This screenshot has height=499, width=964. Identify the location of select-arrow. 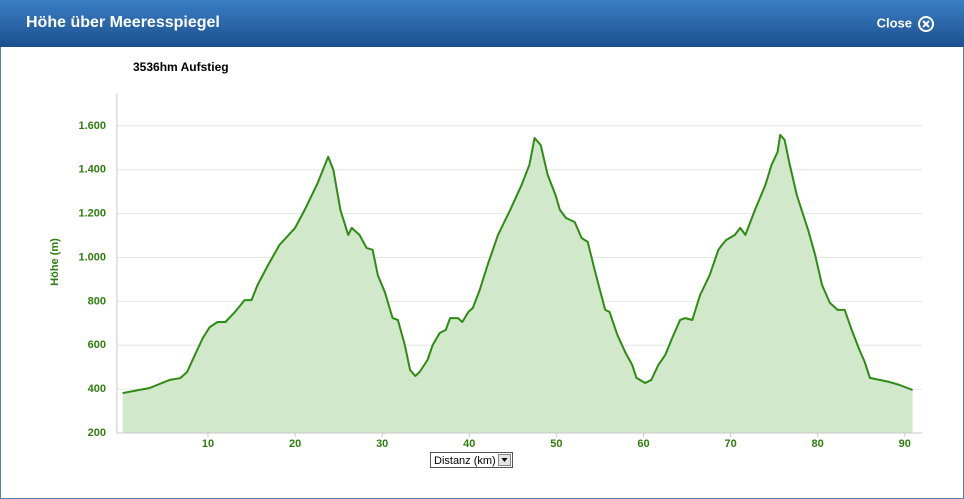
(504, 460).